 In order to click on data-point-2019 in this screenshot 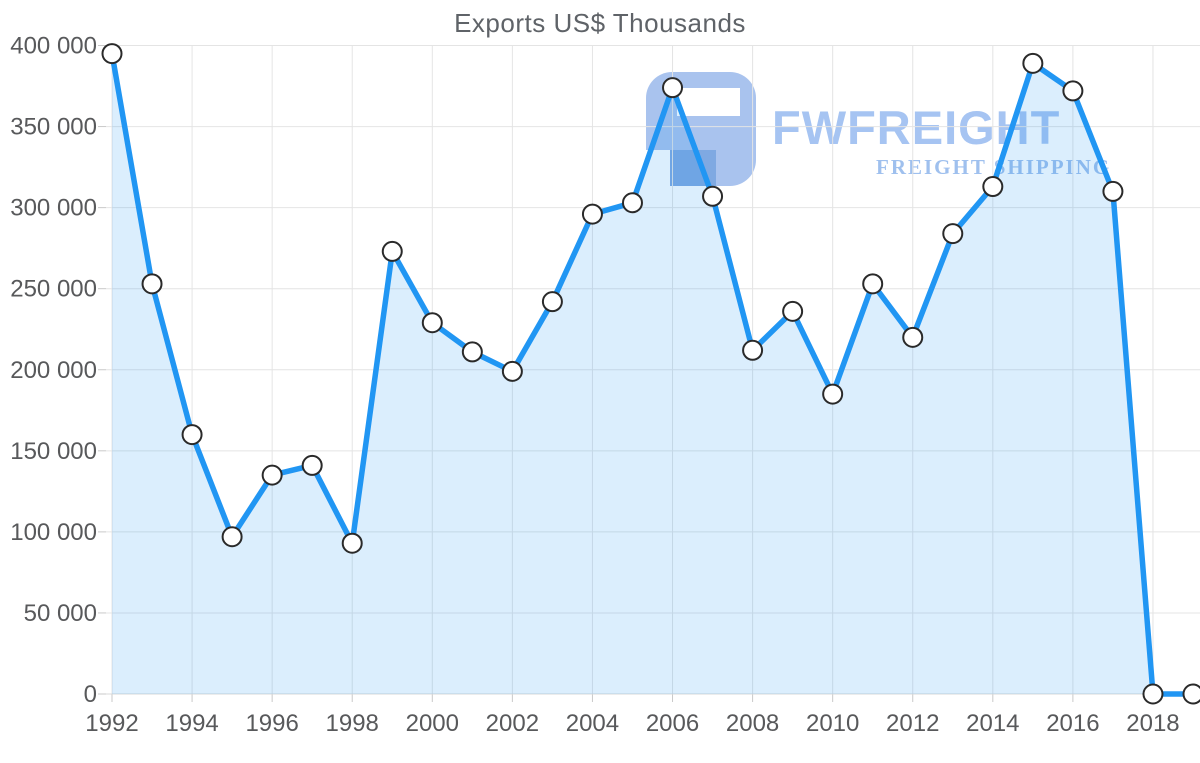, I will do `click(1191, 694)`.